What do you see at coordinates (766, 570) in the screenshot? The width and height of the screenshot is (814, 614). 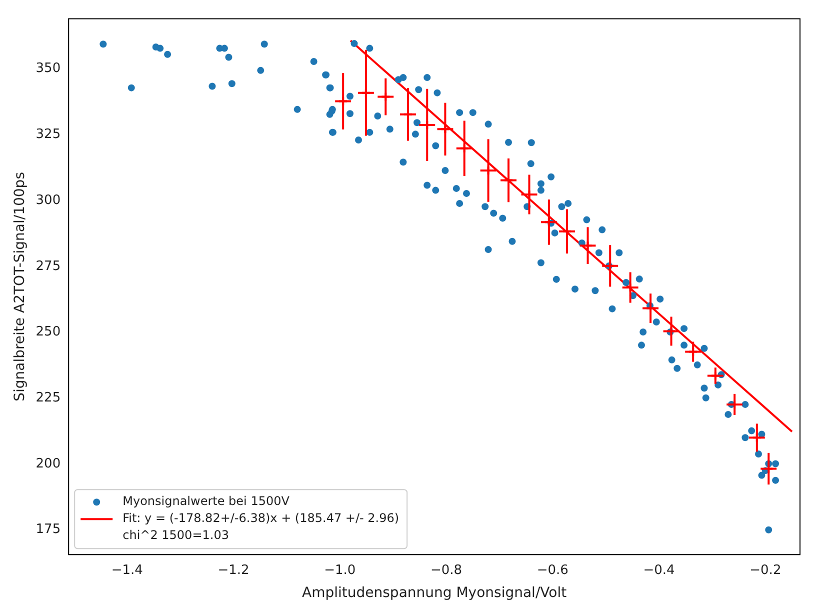 I see `x-tick-label: −0.2` at bounding box center [766, 570].